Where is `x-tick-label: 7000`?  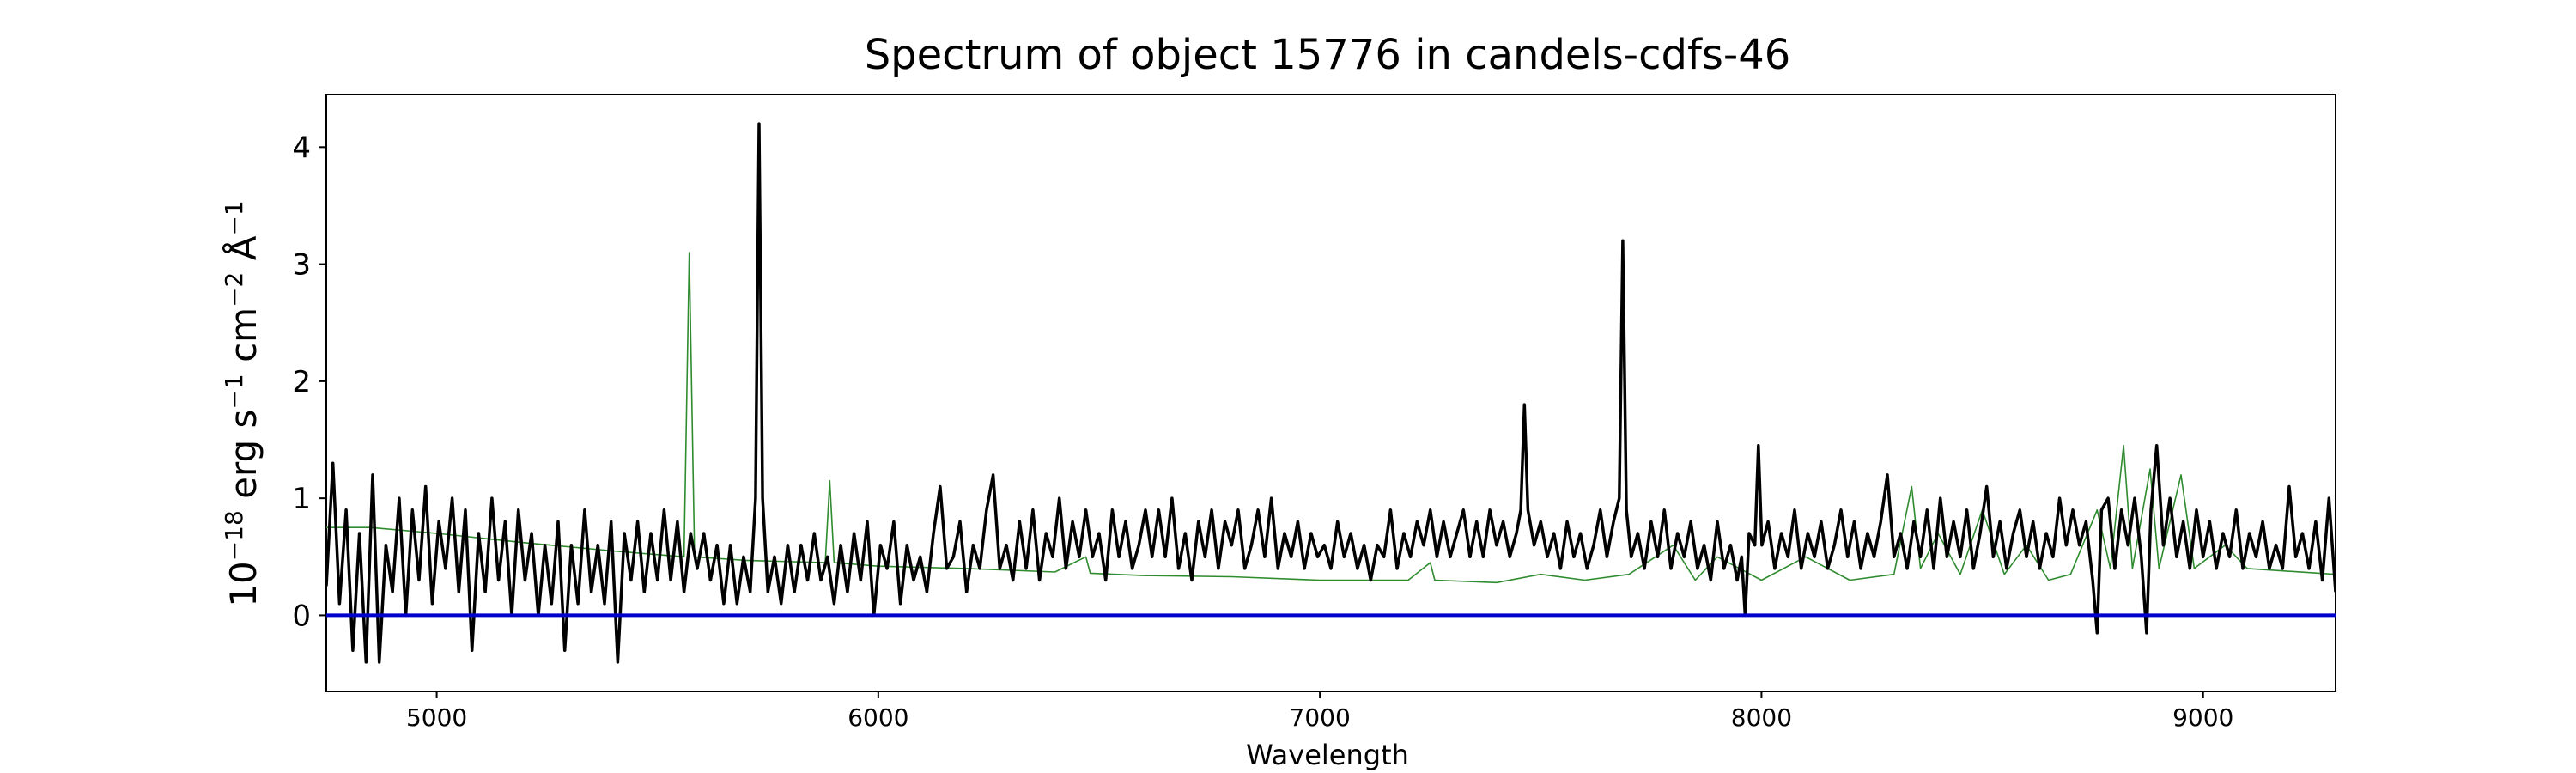
x-tick-label: 7000 is located at coordinates (1320, 717).